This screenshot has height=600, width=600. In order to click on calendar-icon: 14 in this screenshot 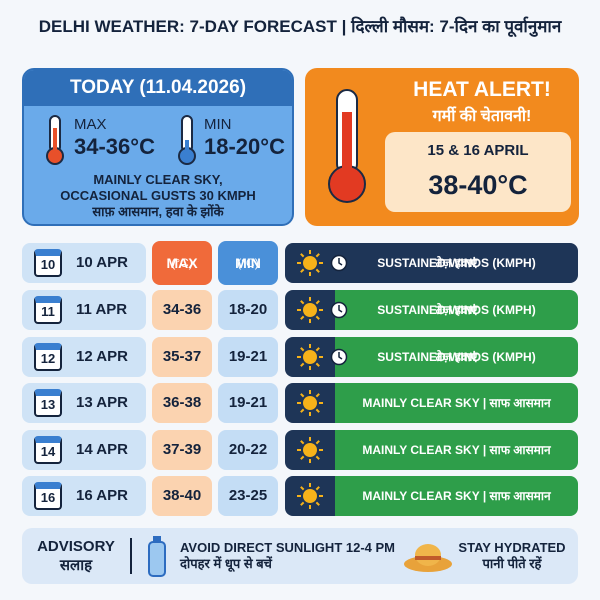, I will do `click(48, 450)`.